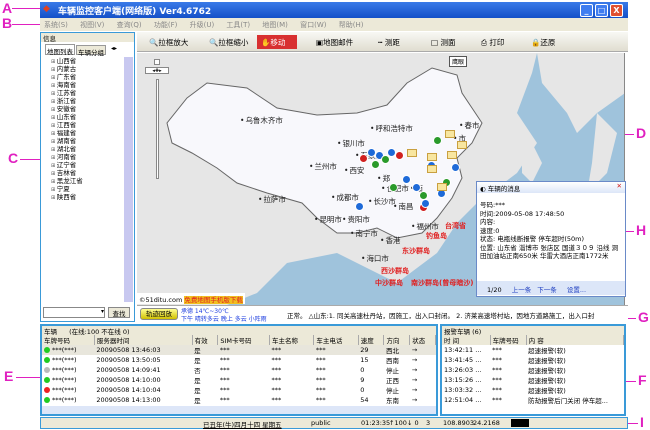  Describe the element at coordinates (397, 340) in the screenshot. I see `column-header: 方向` at that location.